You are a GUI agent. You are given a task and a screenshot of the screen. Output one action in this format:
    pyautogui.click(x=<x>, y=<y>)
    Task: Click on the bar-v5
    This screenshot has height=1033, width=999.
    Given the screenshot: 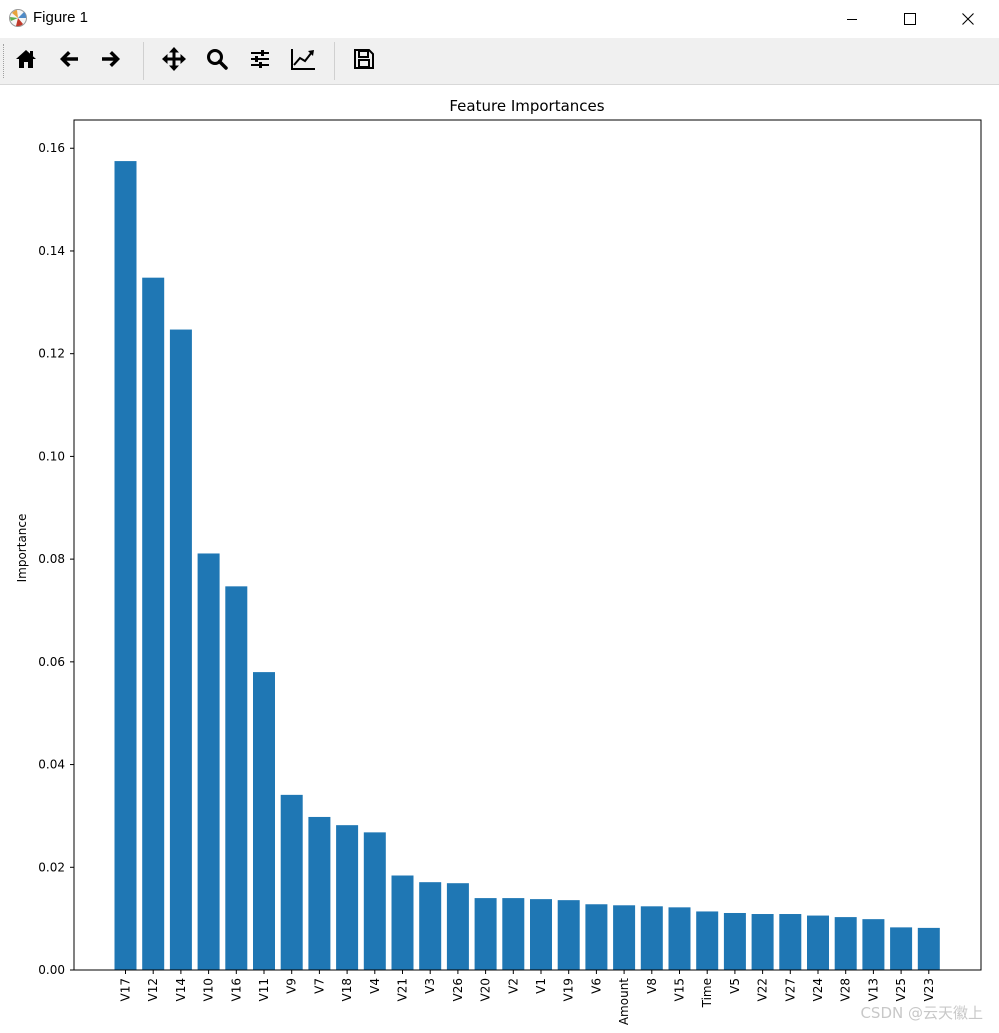 What is the action you would take?
    pyautogui.click(x=734, y=941)
    